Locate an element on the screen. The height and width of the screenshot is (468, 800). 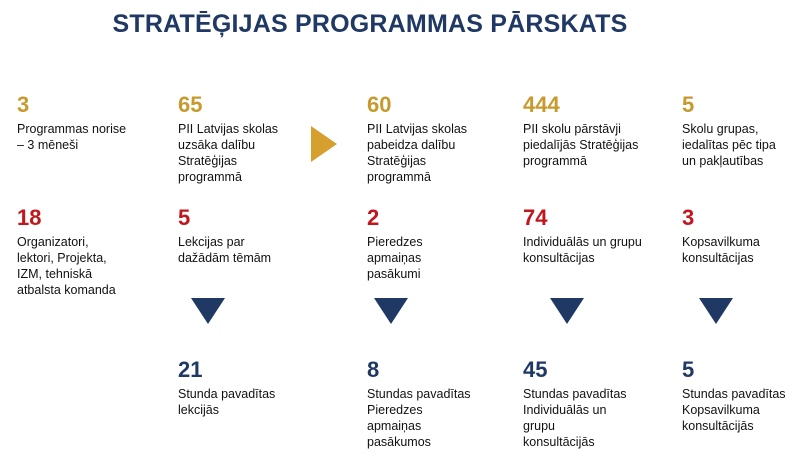
stat-value: 60 is located at coordinates (379, 104).